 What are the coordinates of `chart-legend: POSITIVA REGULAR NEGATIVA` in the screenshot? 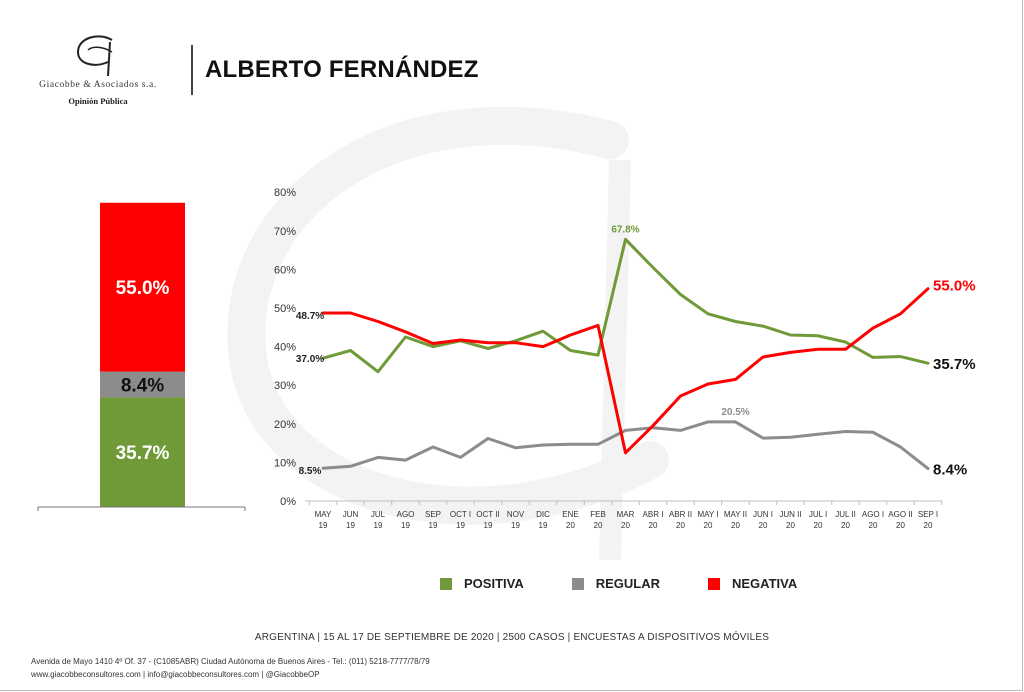 It's located at (642, 583).